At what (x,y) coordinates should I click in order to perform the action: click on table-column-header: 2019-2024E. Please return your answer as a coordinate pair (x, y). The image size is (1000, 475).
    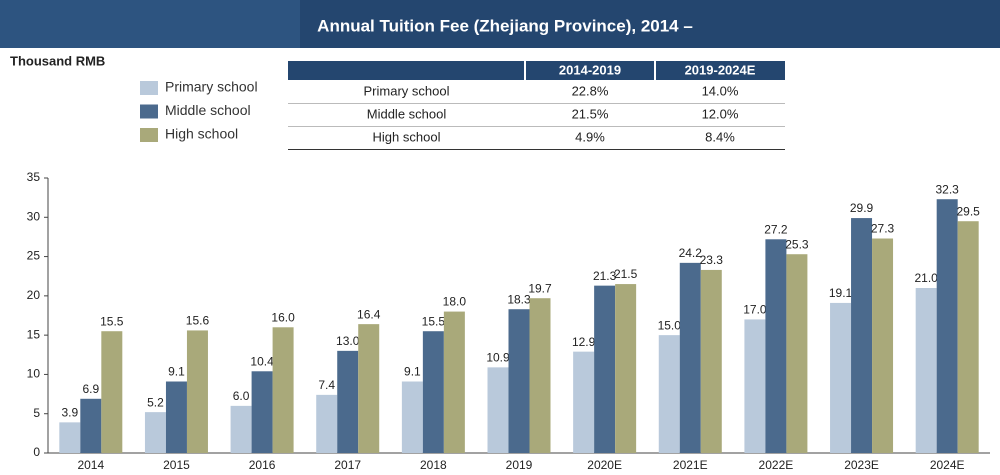
    Looking at the image, I should click on (720, 69).